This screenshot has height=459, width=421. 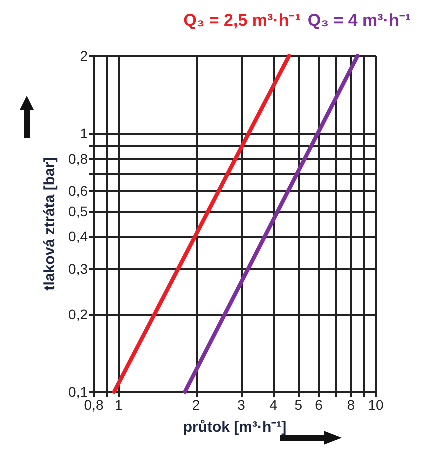 I want to click on x-tick-label: 5, so click(x=298, y=405).